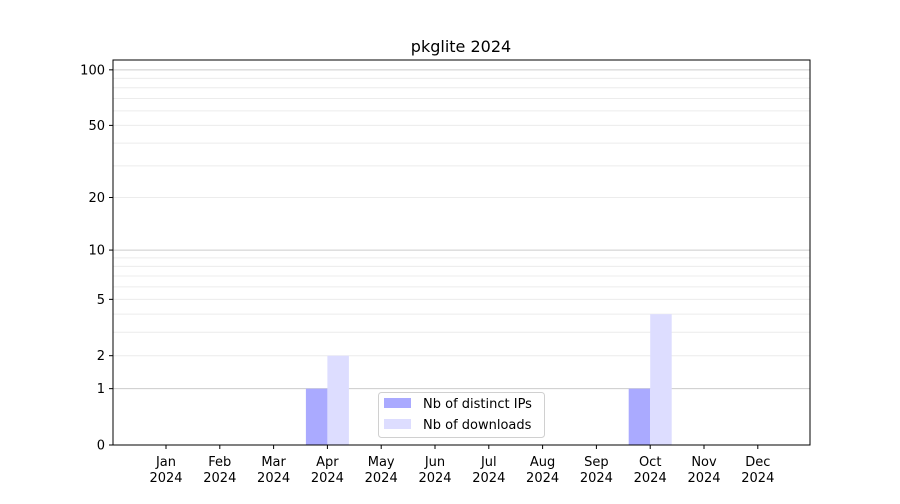 The width and height of the screenshot is (900, 504). What do you see at coordinates (434, 462) in the screenshot?
I see `x-tick-label: Jun` at bounding box center [434, 462].